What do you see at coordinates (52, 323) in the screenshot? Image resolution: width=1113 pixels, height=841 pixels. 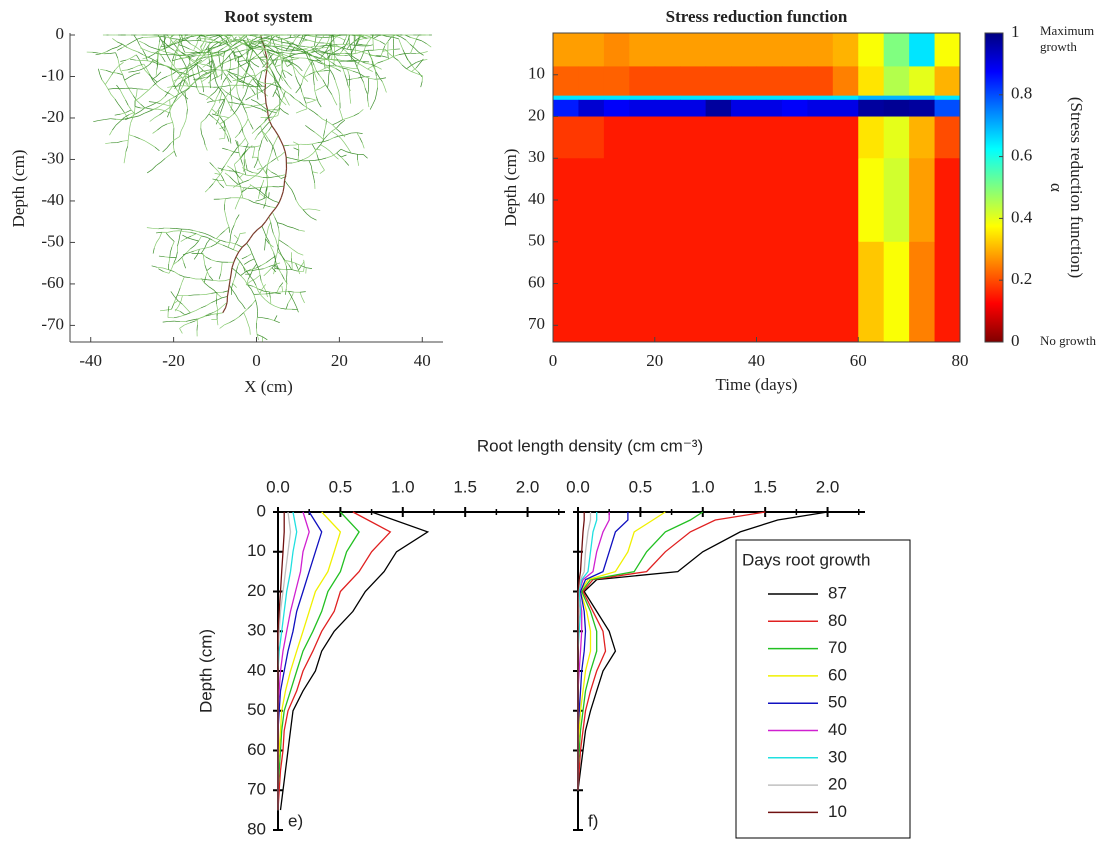 I see `y-tick-label: -70` at bounding box center [52, 323].